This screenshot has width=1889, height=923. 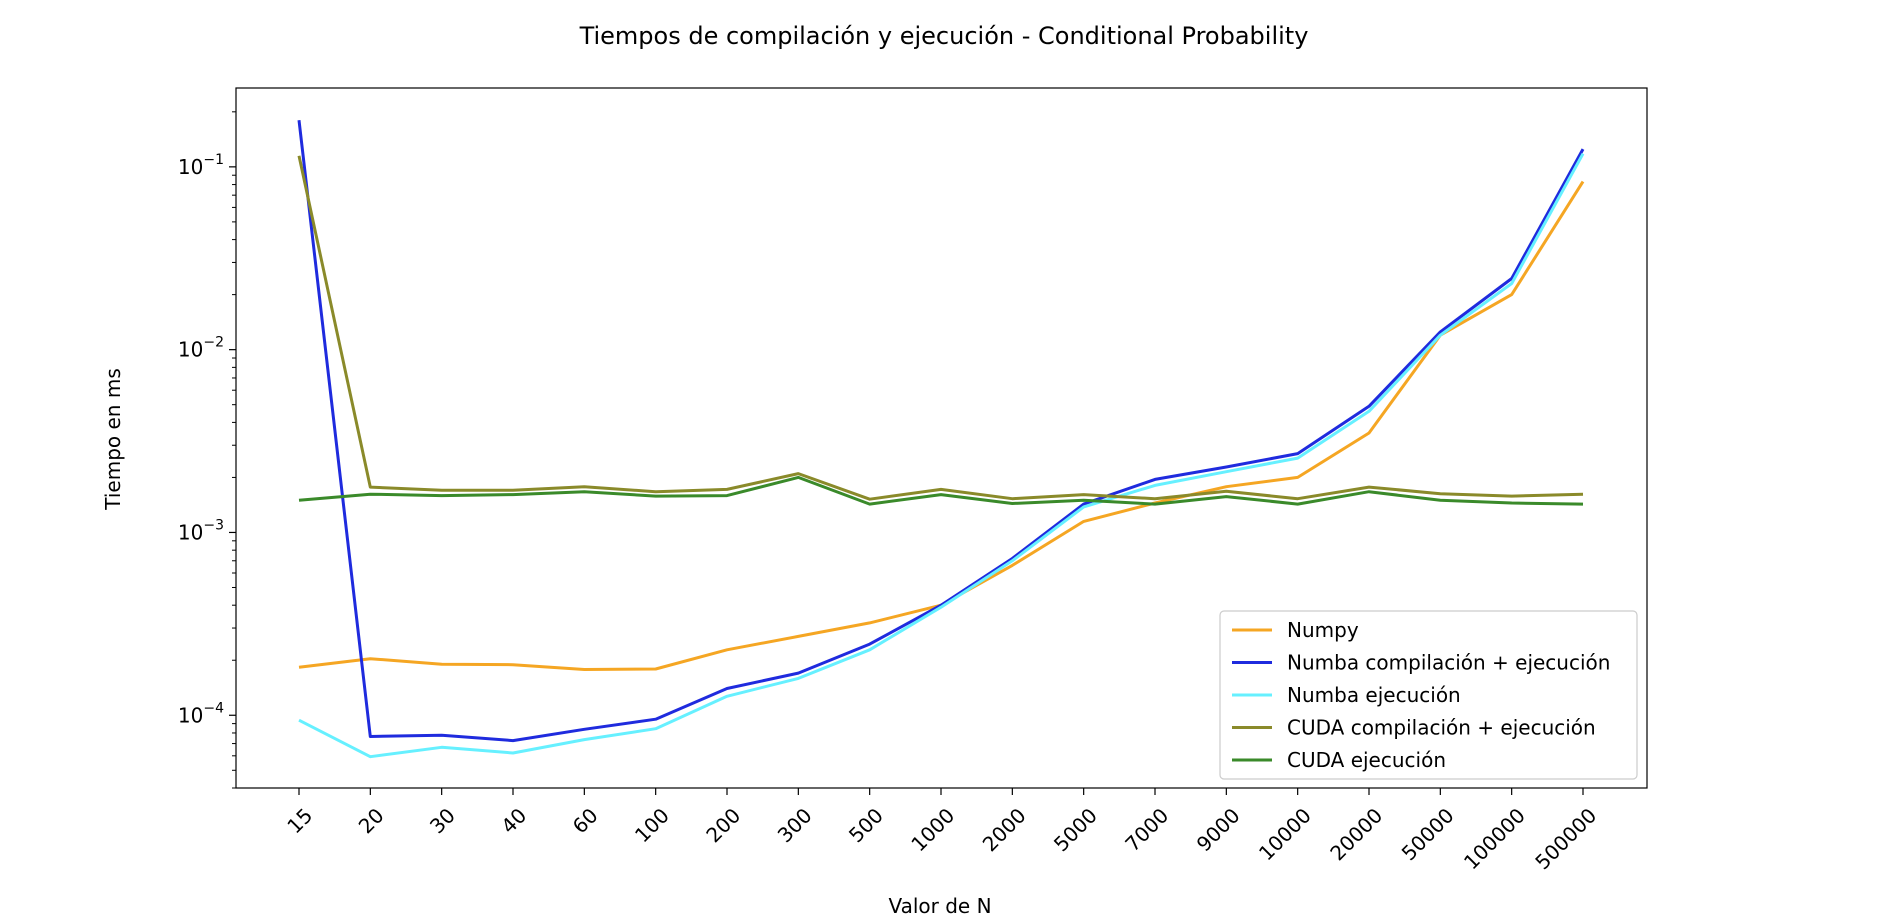 I want to click on x-tick-label: 20000, so click(x=1356, y=834).